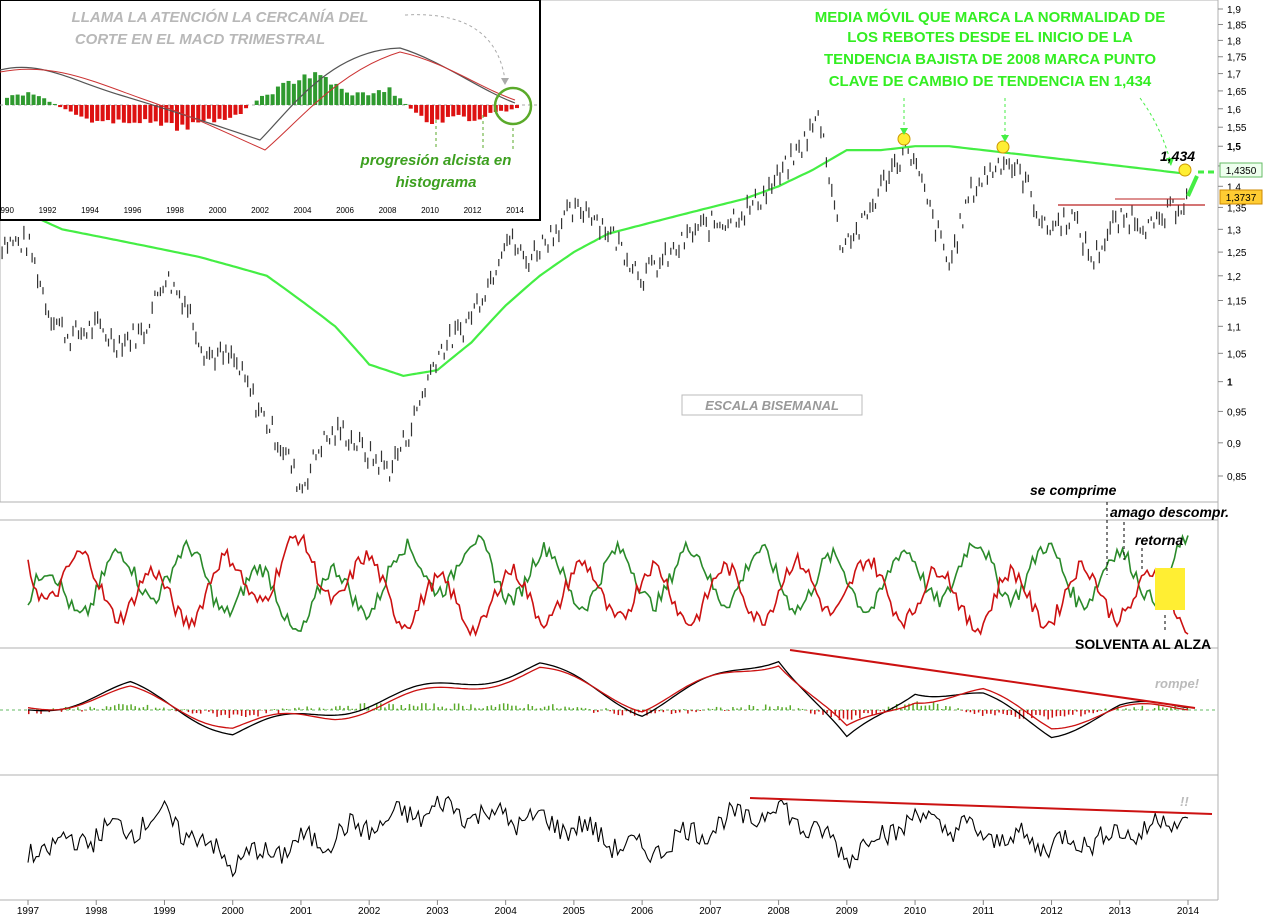 The height and width of the screenshot is (918, 1264). Describe the element at coordinates (48, 210) in the screenshot. I see `inset-x-tick-label: 1992` at that location.